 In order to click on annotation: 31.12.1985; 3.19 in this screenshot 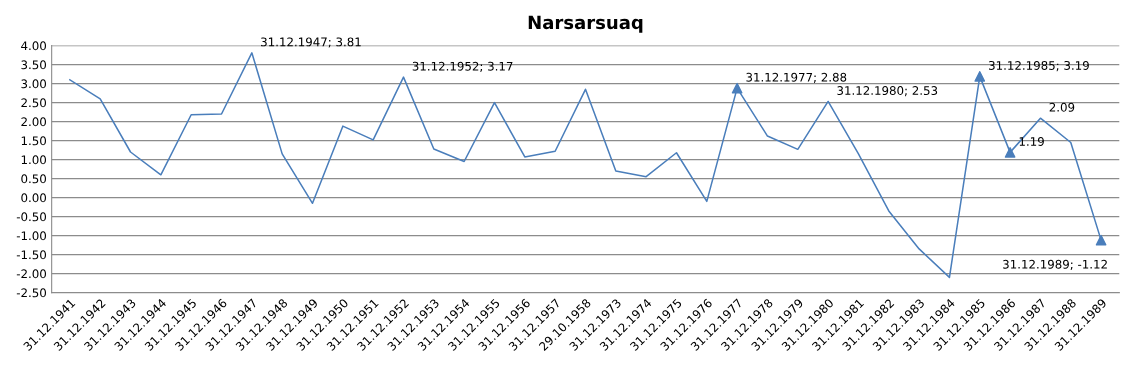, I will do `click(1039, 66)`.